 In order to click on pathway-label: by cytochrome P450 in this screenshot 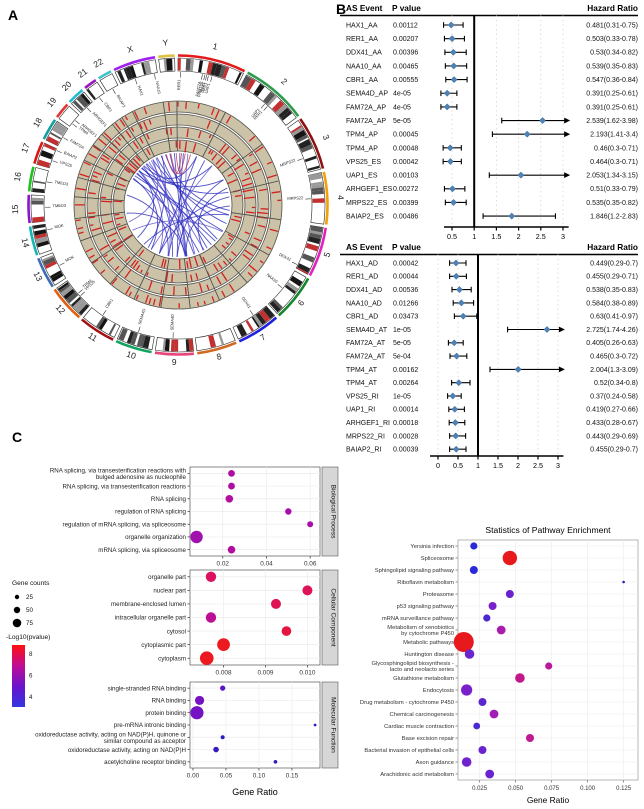, I will do `click(427, 634)`.